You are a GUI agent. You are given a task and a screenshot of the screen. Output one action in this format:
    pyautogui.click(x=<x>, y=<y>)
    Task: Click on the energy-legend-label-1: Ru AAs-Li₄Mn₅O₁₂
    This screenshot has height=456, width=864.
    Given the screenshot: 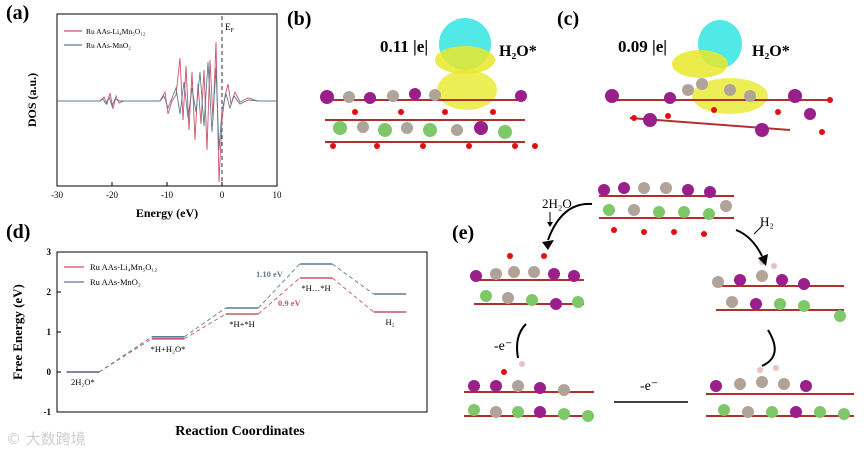 What is the action you would take?
    pyautogui.click(x=123, y=267)
    